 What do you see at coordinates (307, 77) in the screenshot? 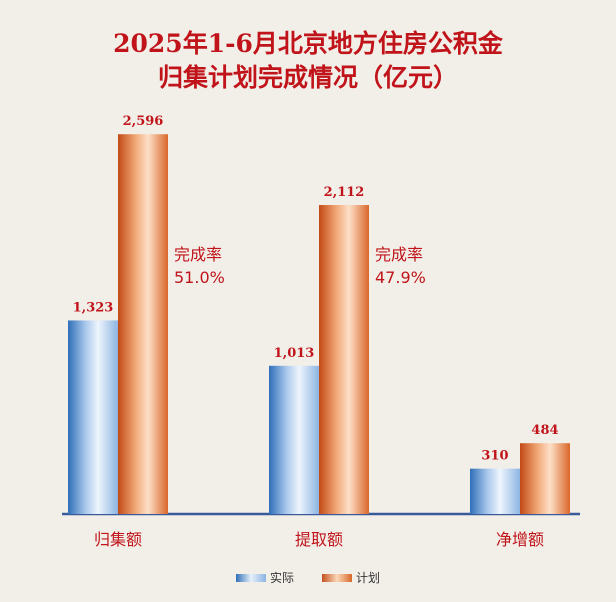
I see `chart-title-line2: 归集计划完成情况（亿元）` at bounding box center [307, 77].